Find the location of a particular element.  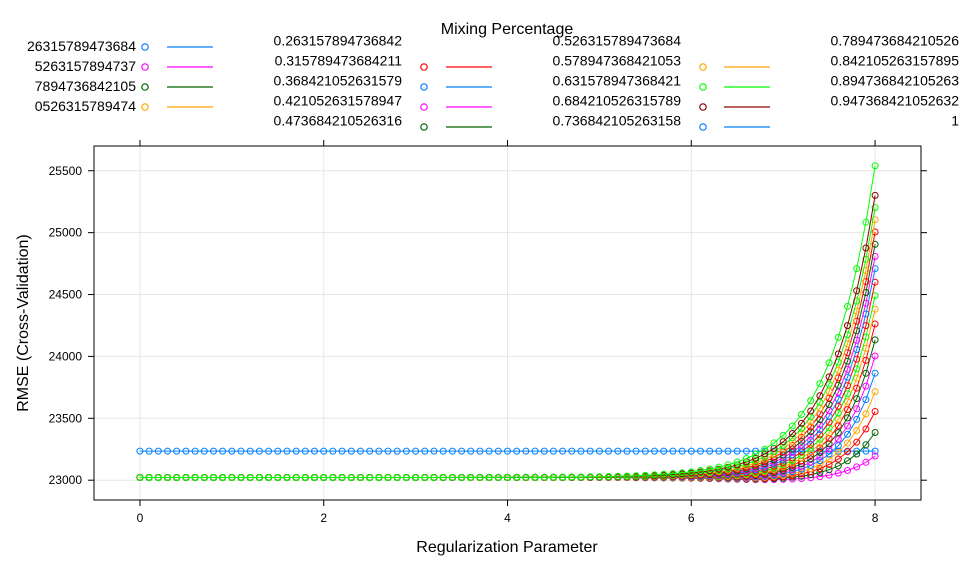

y-tick-label: 23500 is located at coordinates (66, 418).